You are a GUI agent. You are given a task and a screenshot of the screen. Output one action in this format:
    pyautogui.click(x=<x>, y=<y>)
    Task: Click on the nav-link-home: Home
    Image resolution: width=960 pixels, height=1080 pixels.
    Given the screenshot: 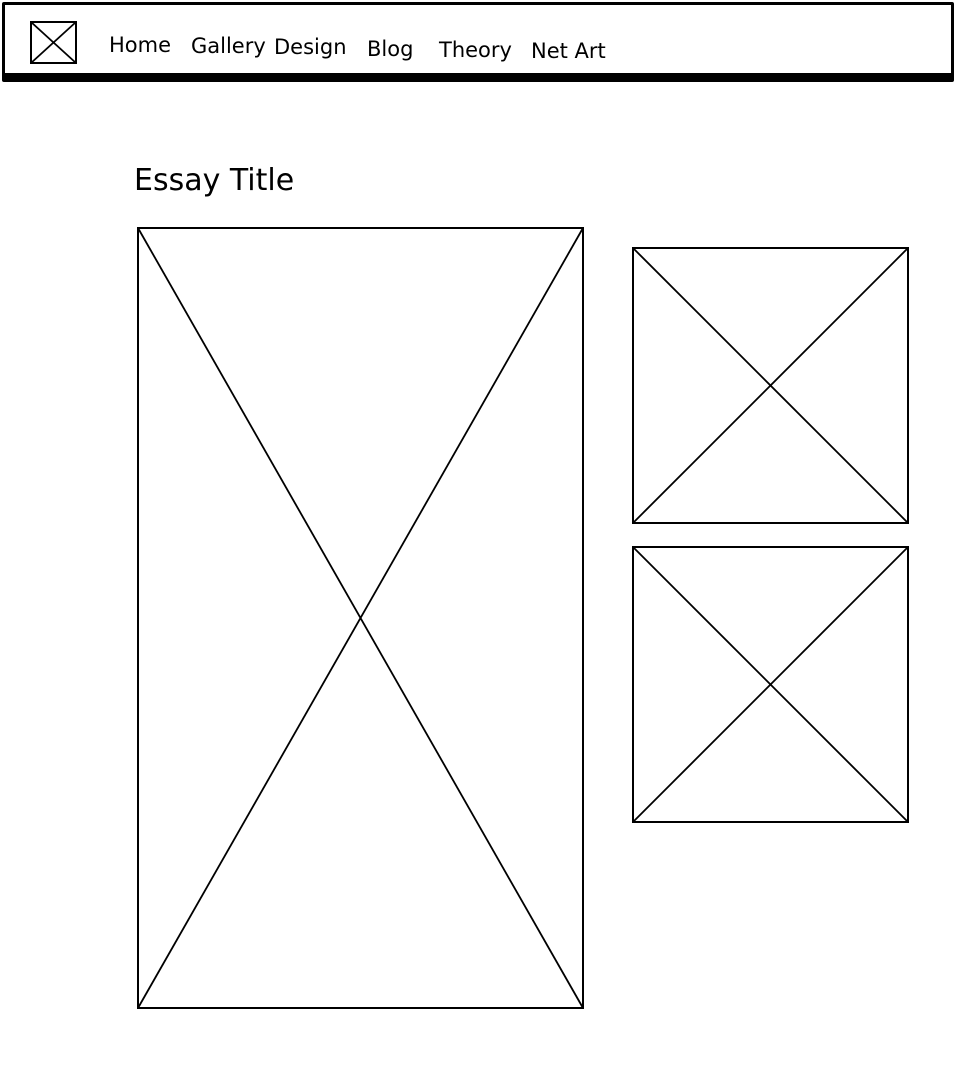 What is the action you would take?
    pyautogui.click(x=140, y=45)
    